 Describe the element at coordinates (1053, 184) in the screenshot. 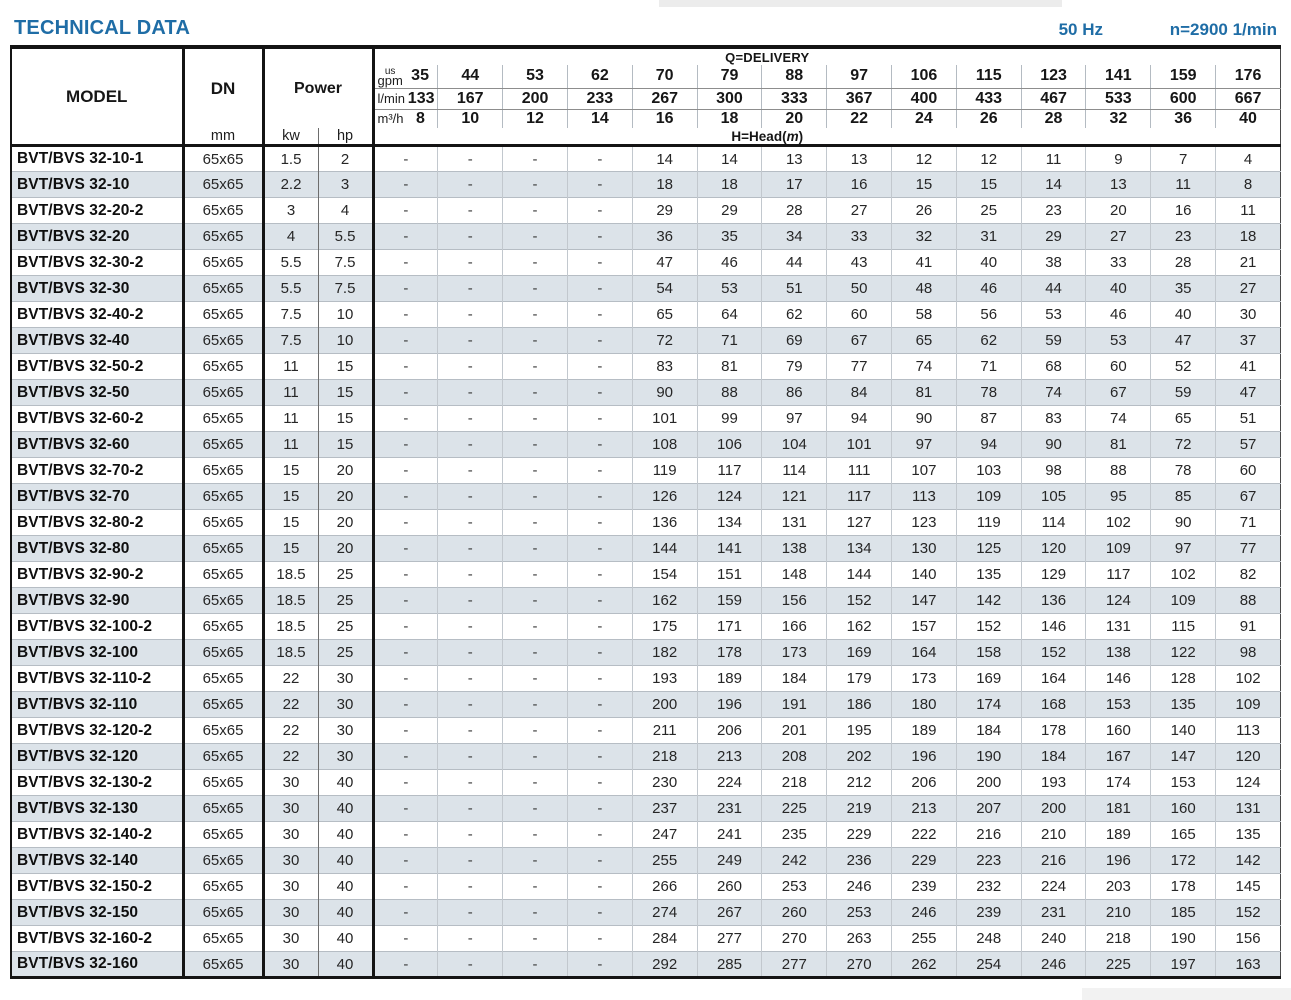

I see `head-value-cell: 14` at that location.